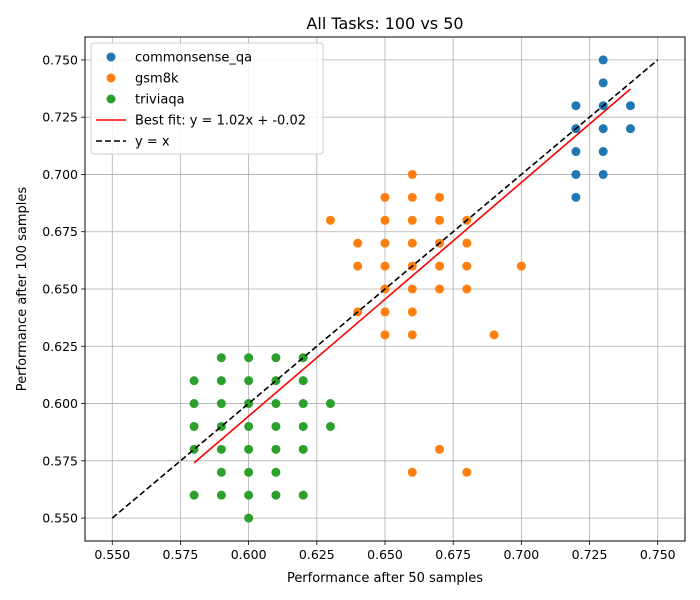 The height and width of the screenshot is (600, 700). Describe the element at coordinates (60, 346) in the screenshot. I see `y-tick-label: 0.625` at that location.